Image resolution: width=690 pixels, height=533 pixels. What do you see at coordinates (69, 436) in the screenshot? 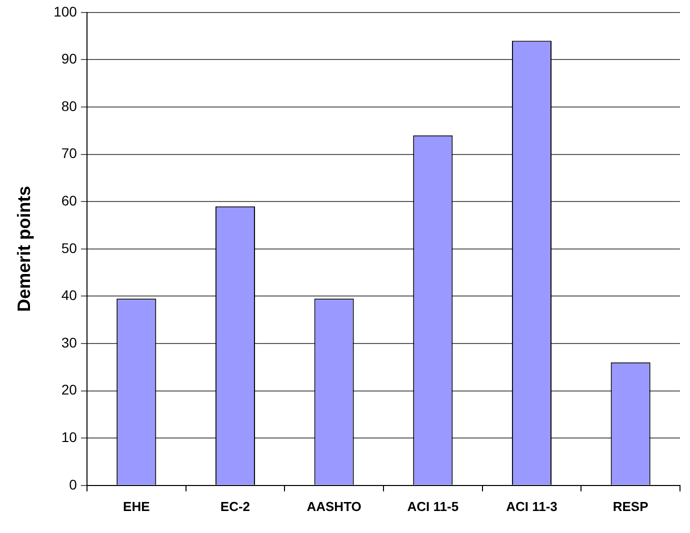
I see `y-tick-label: 10` at bounding box center [69, 436].